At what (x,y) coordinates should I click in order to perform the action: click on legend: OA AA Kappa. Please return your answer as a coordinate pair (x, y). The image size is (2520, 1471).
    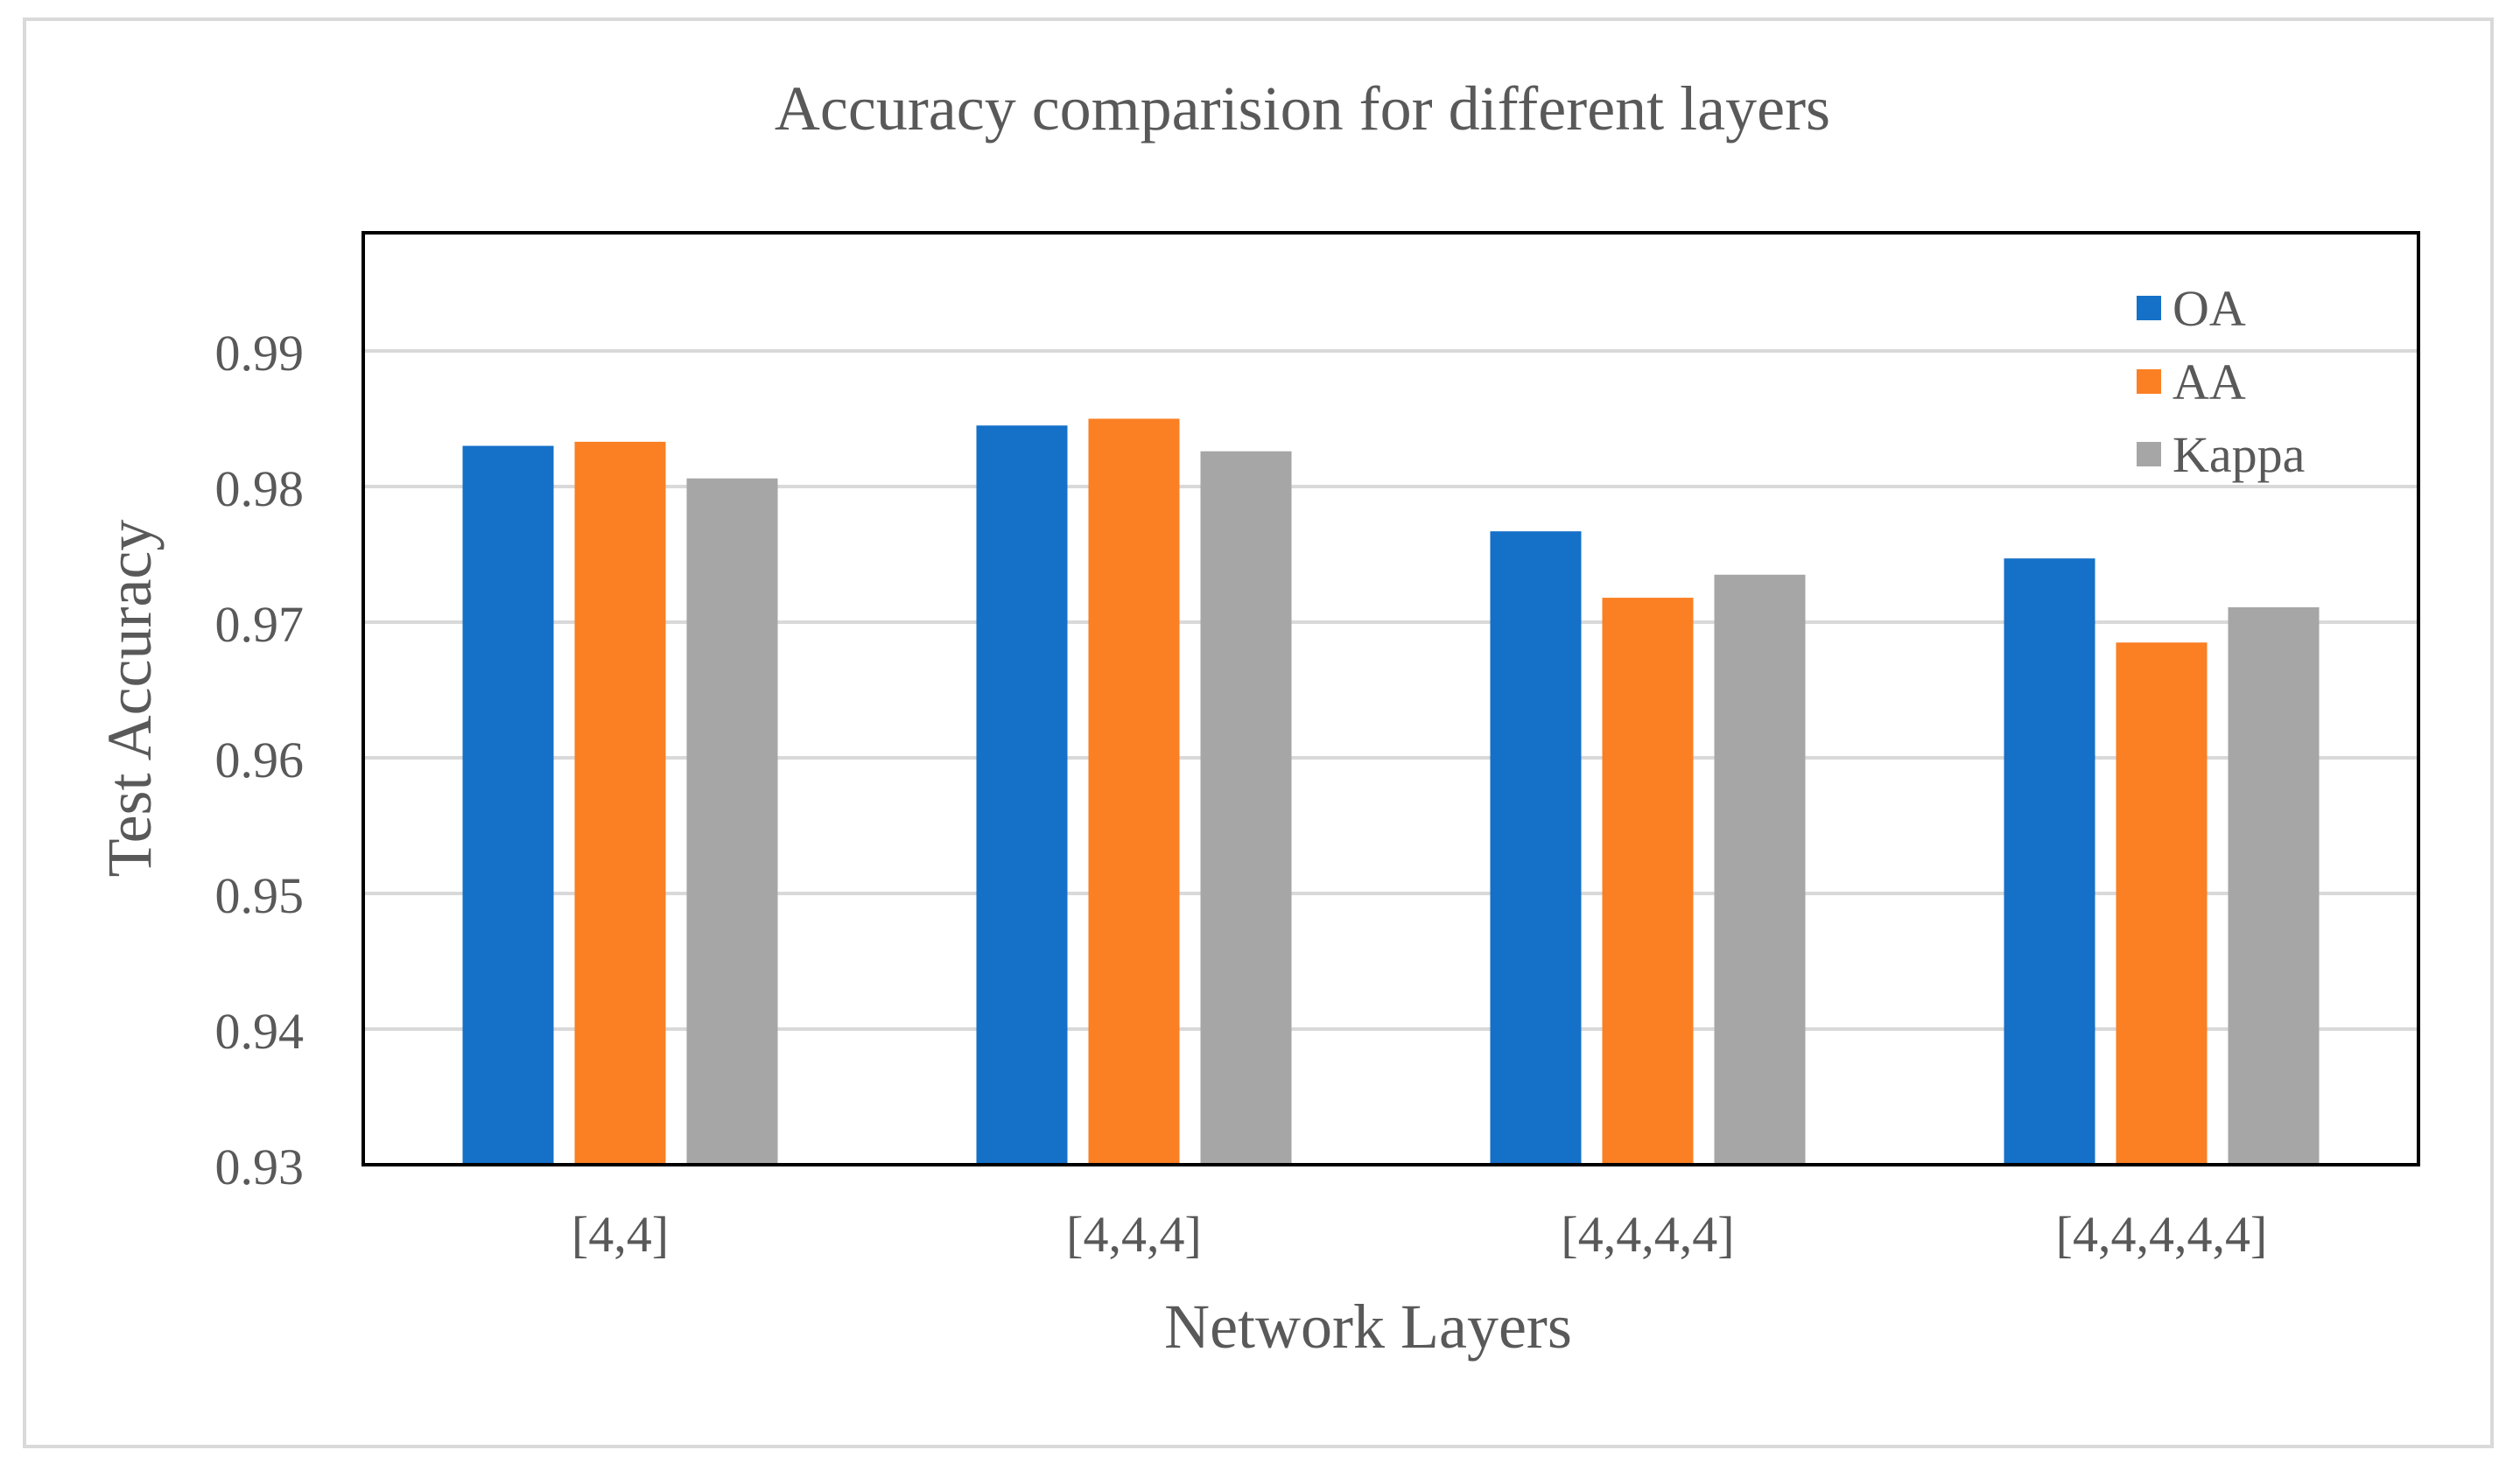
    Looking at the image, I should click on (2221, 381).